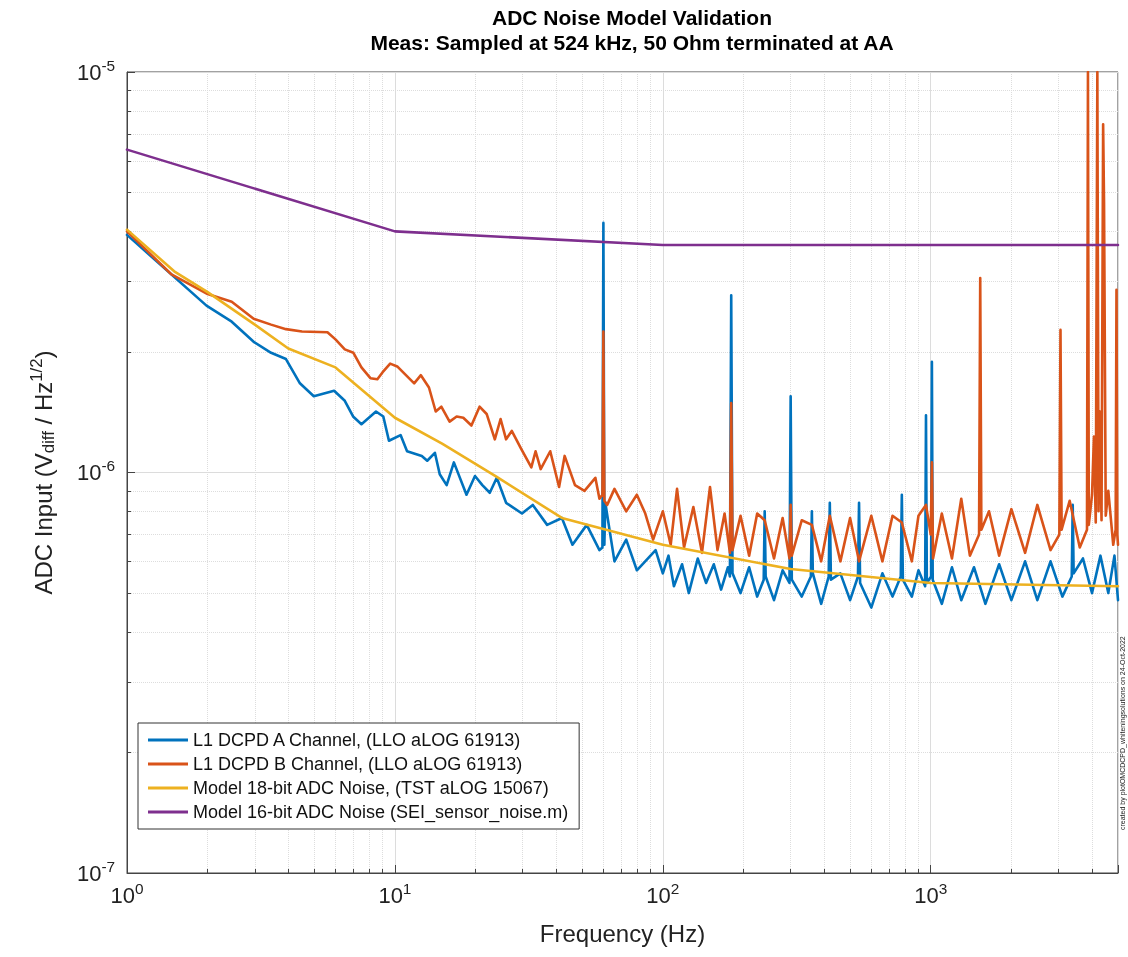 Image resolution: width=1128 pixels, height=957 pixels. What do you see at coordinates (622, 933) in the screenshot?
I see `x-axis-title: Frequency (Hz)` at bounding box center [622, 933].